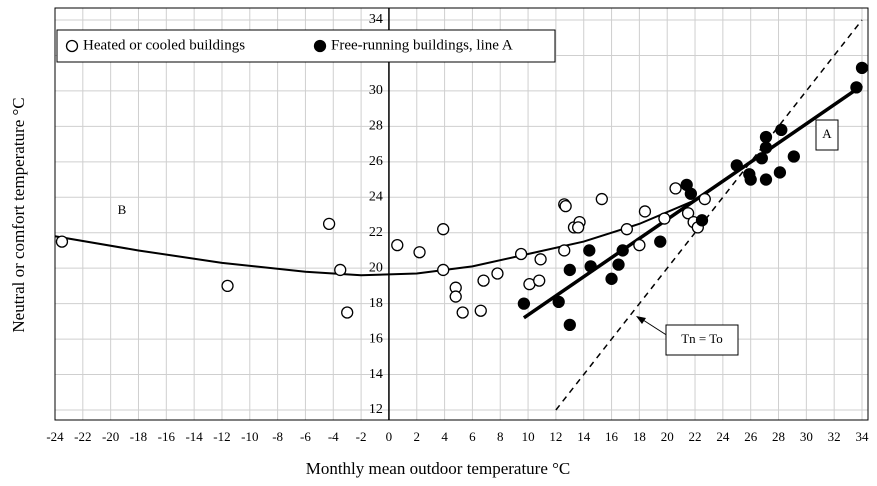 The height and width of the screenshot is (486, 877). I want to click on x-tick-label: -2, so click(361, 436).